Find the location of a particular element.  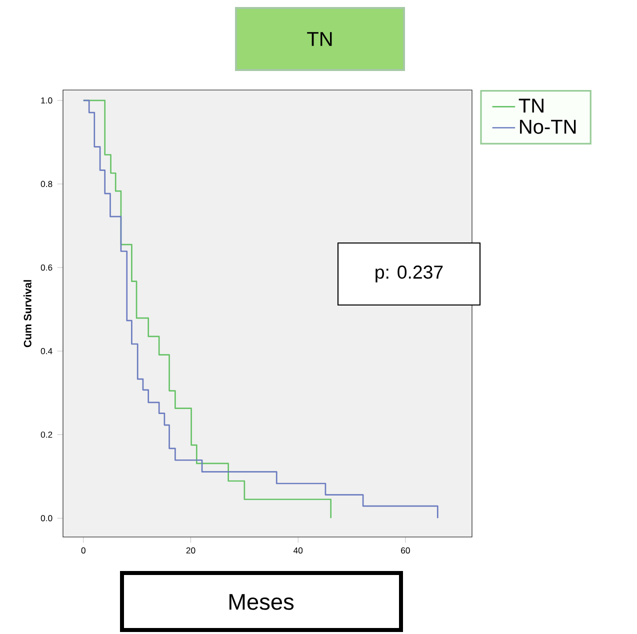

x-axis-title: Meses is located at coordinates (261, 602).